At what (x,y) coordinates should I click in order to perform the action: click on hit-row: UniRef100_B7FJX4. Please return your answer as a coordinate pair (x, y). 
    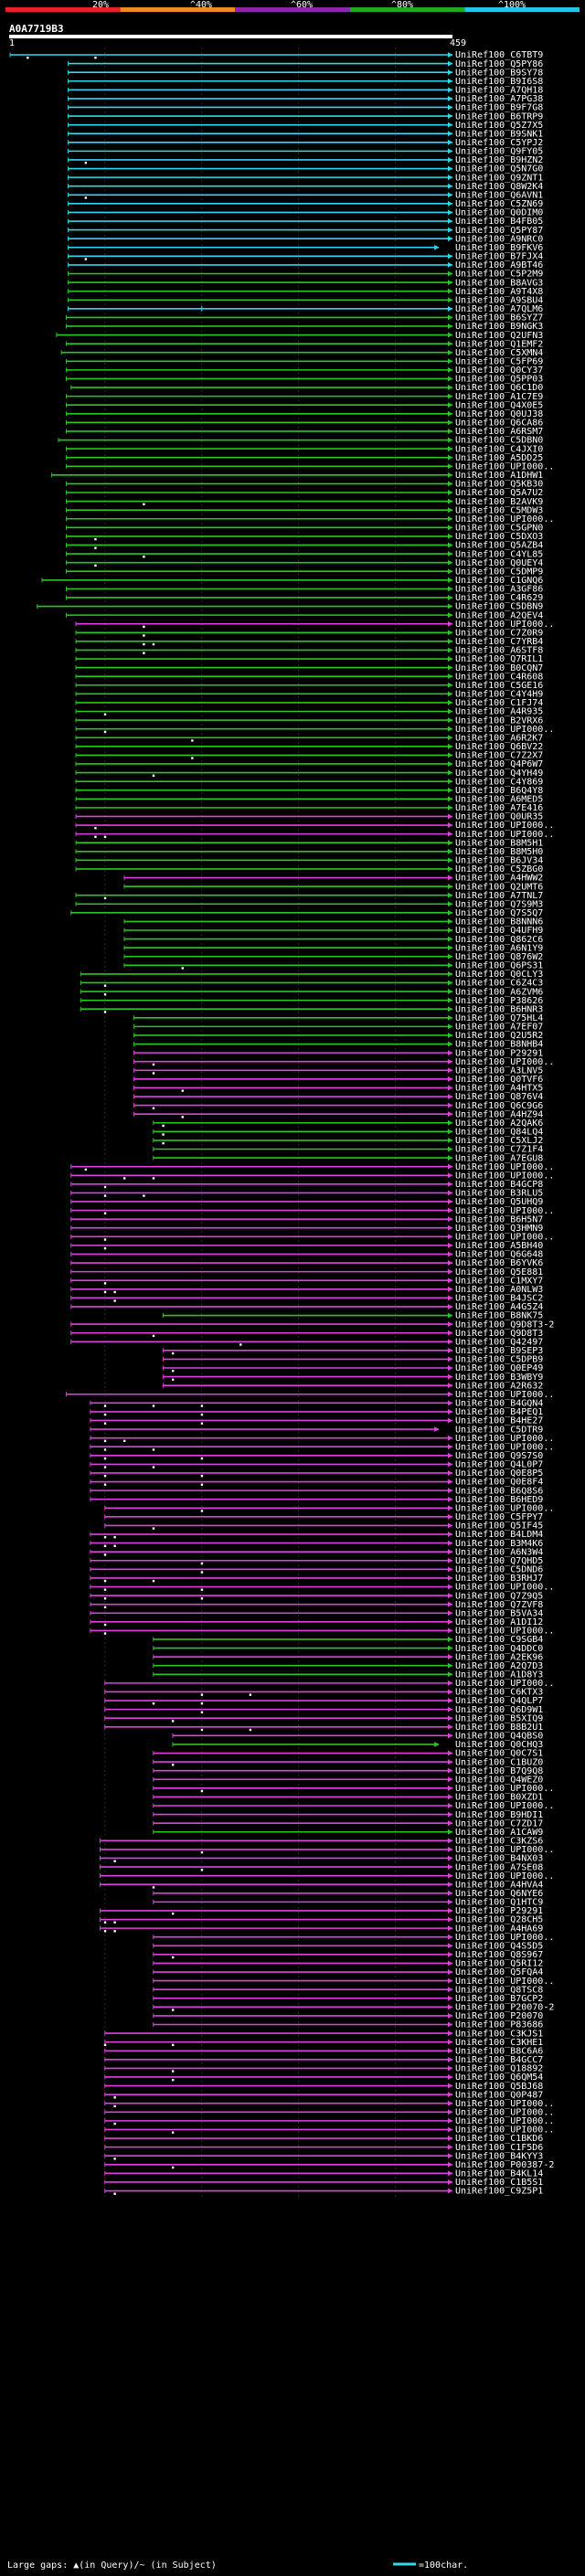
    Looking at the image, I should click on (306, 257).